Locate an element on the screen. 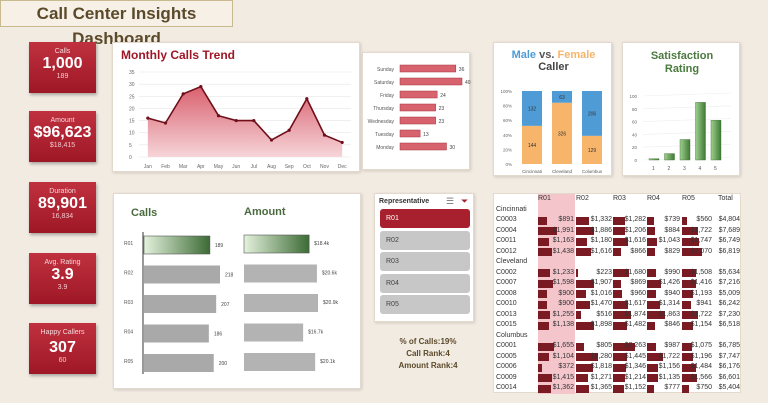 This screenshot has height=403, width=768. weekday-value: 40 is located at coordinates (468, 83).